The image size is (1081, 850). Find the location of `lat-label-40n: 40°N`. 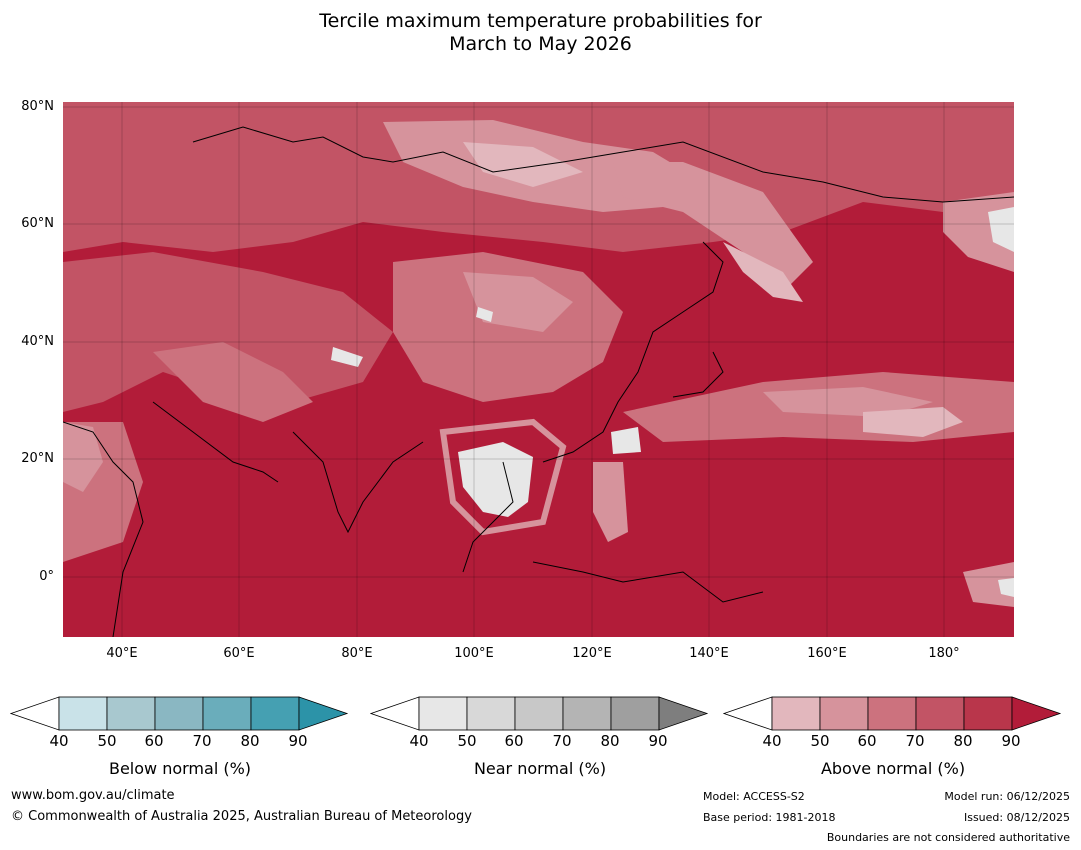

lat-label-40n: 40°N is located at coordinates (37, 341).